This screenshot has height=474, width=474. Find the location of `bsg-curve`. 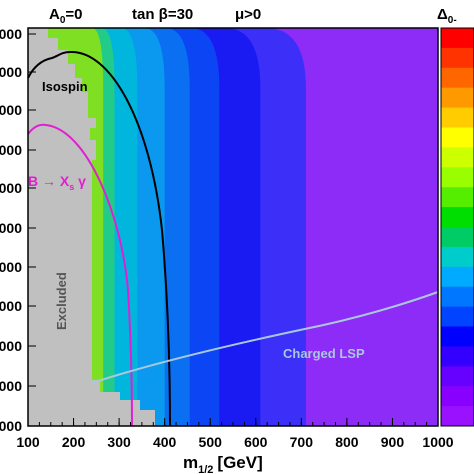

bsg-curve is located at coordinates (80, 275).